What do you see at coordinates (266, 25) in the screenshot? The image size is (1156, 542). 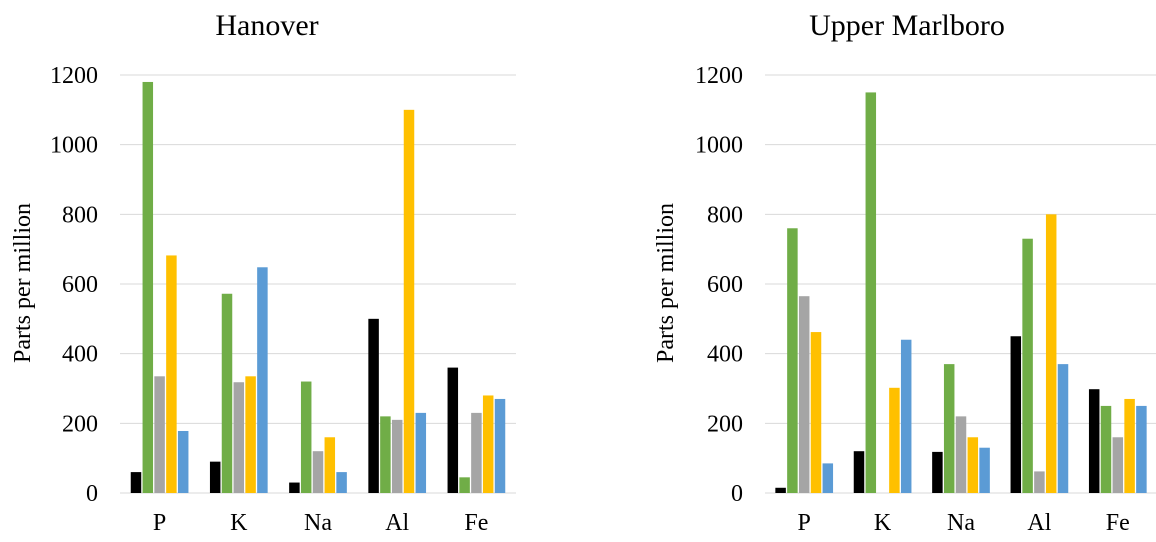 I see `chart-title: Hanover` at bounding box center [266, 25].